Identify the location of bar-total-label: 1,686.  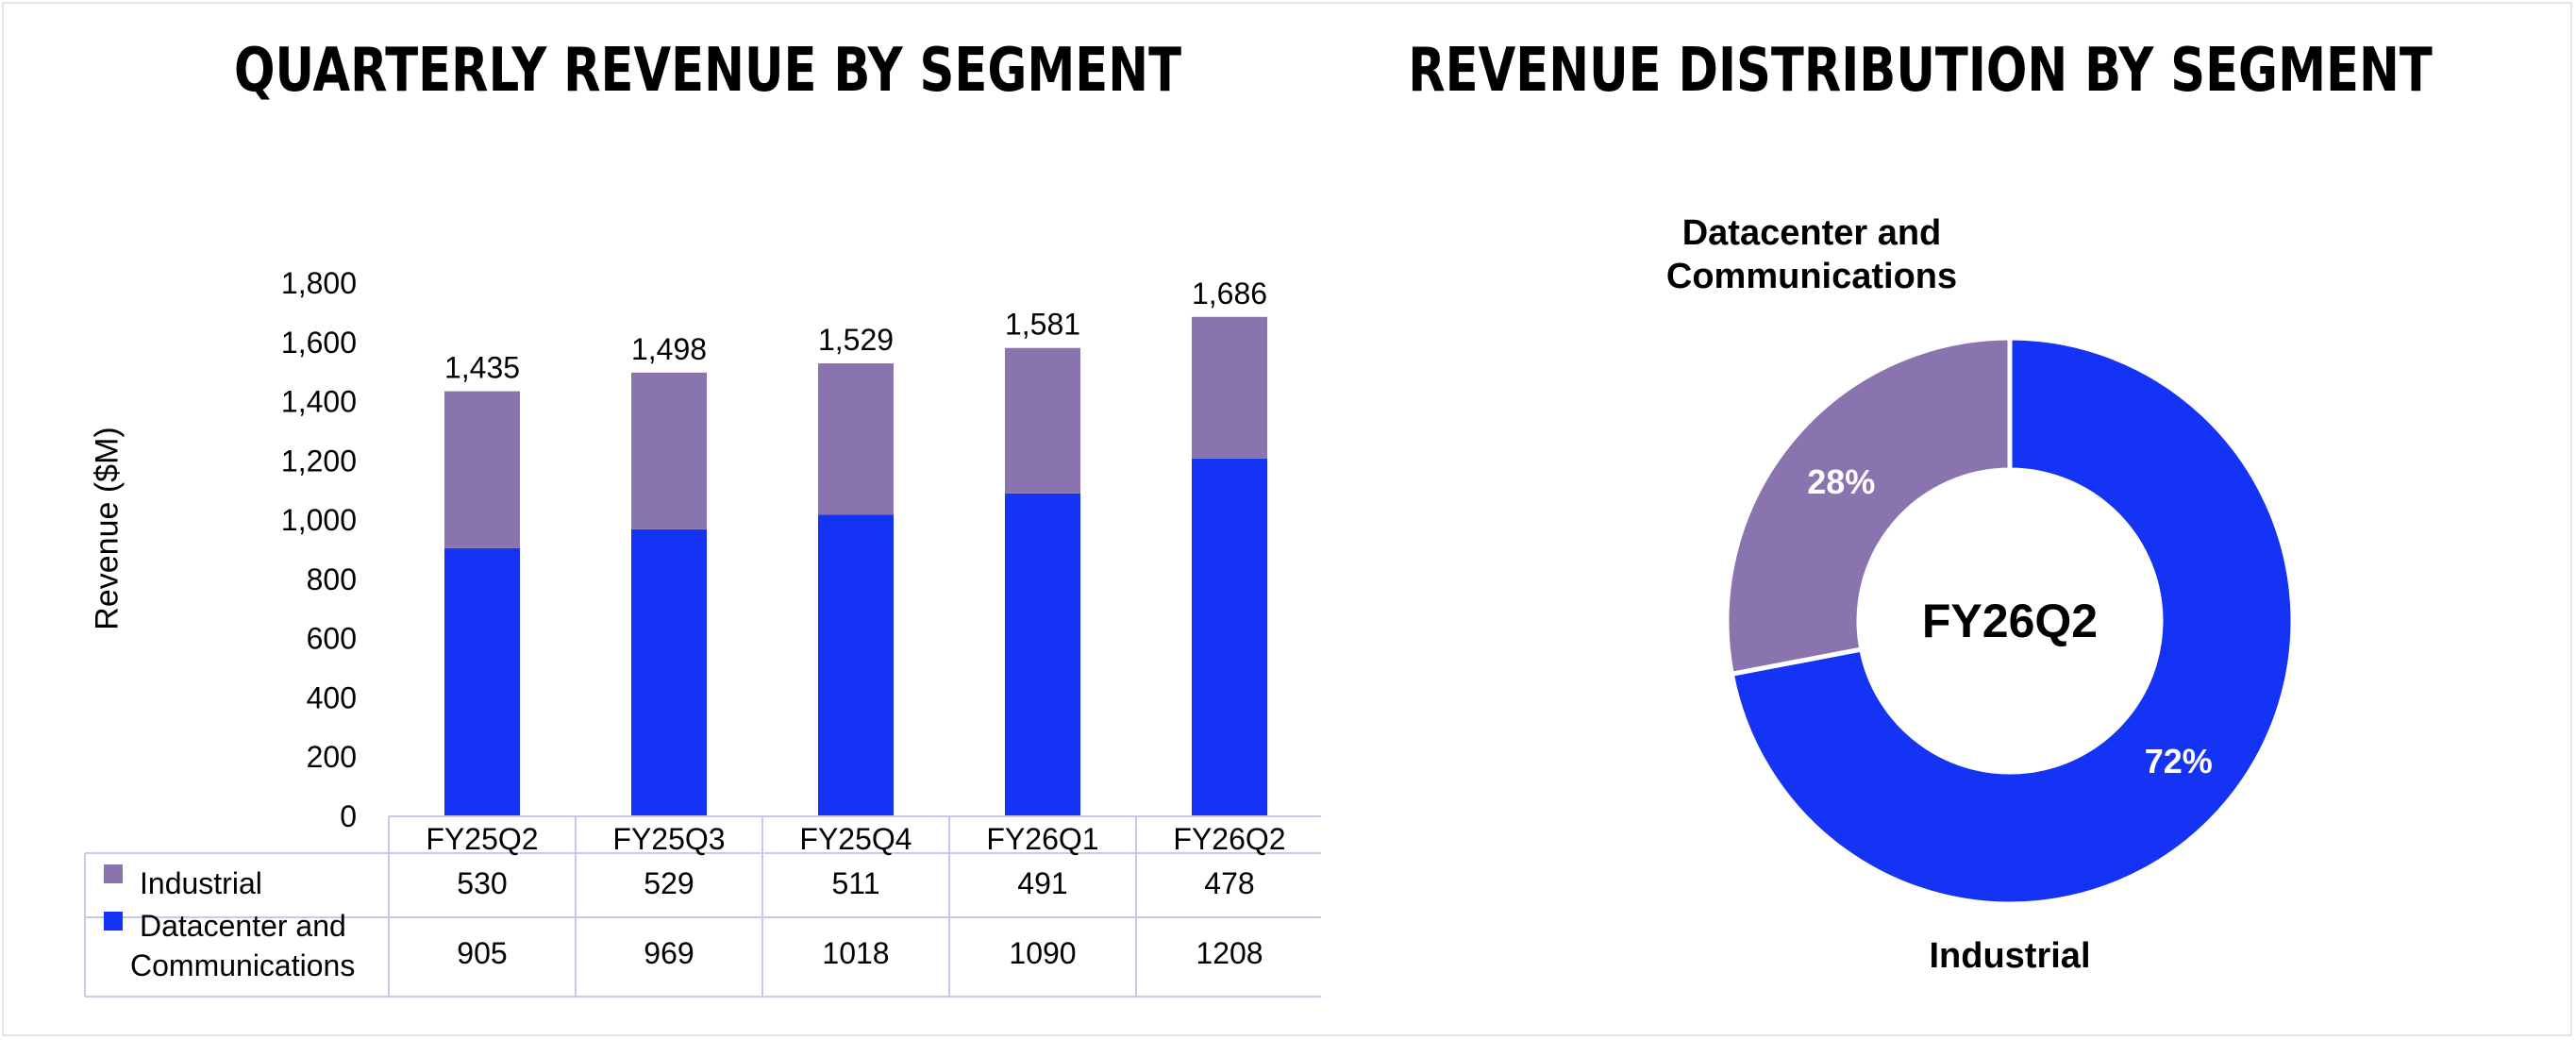
(1229, 293).